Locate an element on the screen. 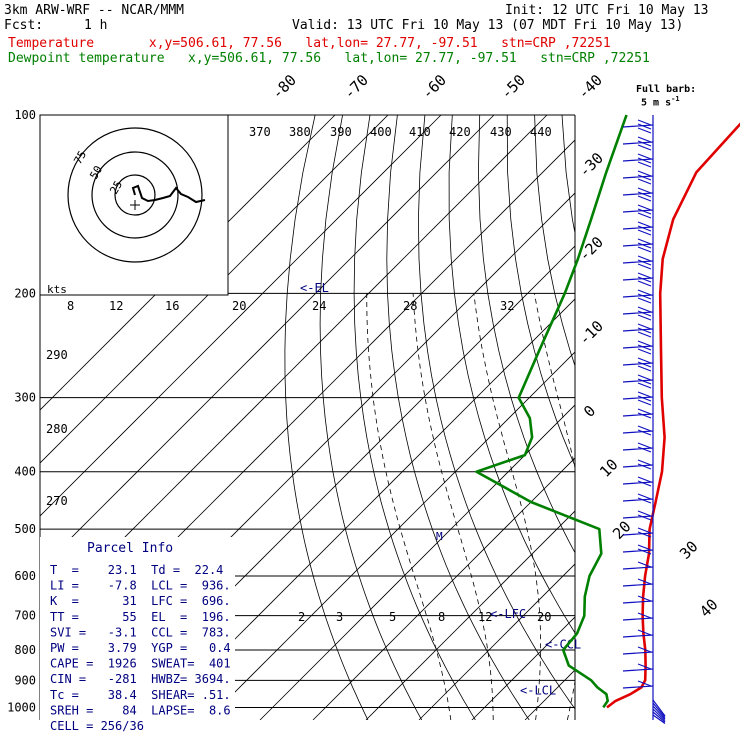 This screenshot has height=740, width=740. pressure-label: 500 is located at coordinates (25, 529).